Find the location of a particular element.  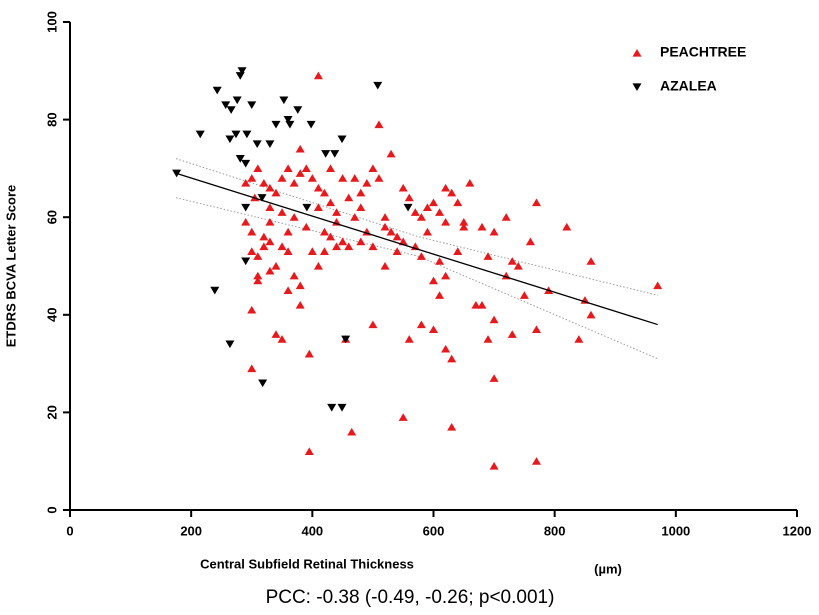

x-axis-label: Central Subfield Retinal Thickness is located at coordinates (307, 563).